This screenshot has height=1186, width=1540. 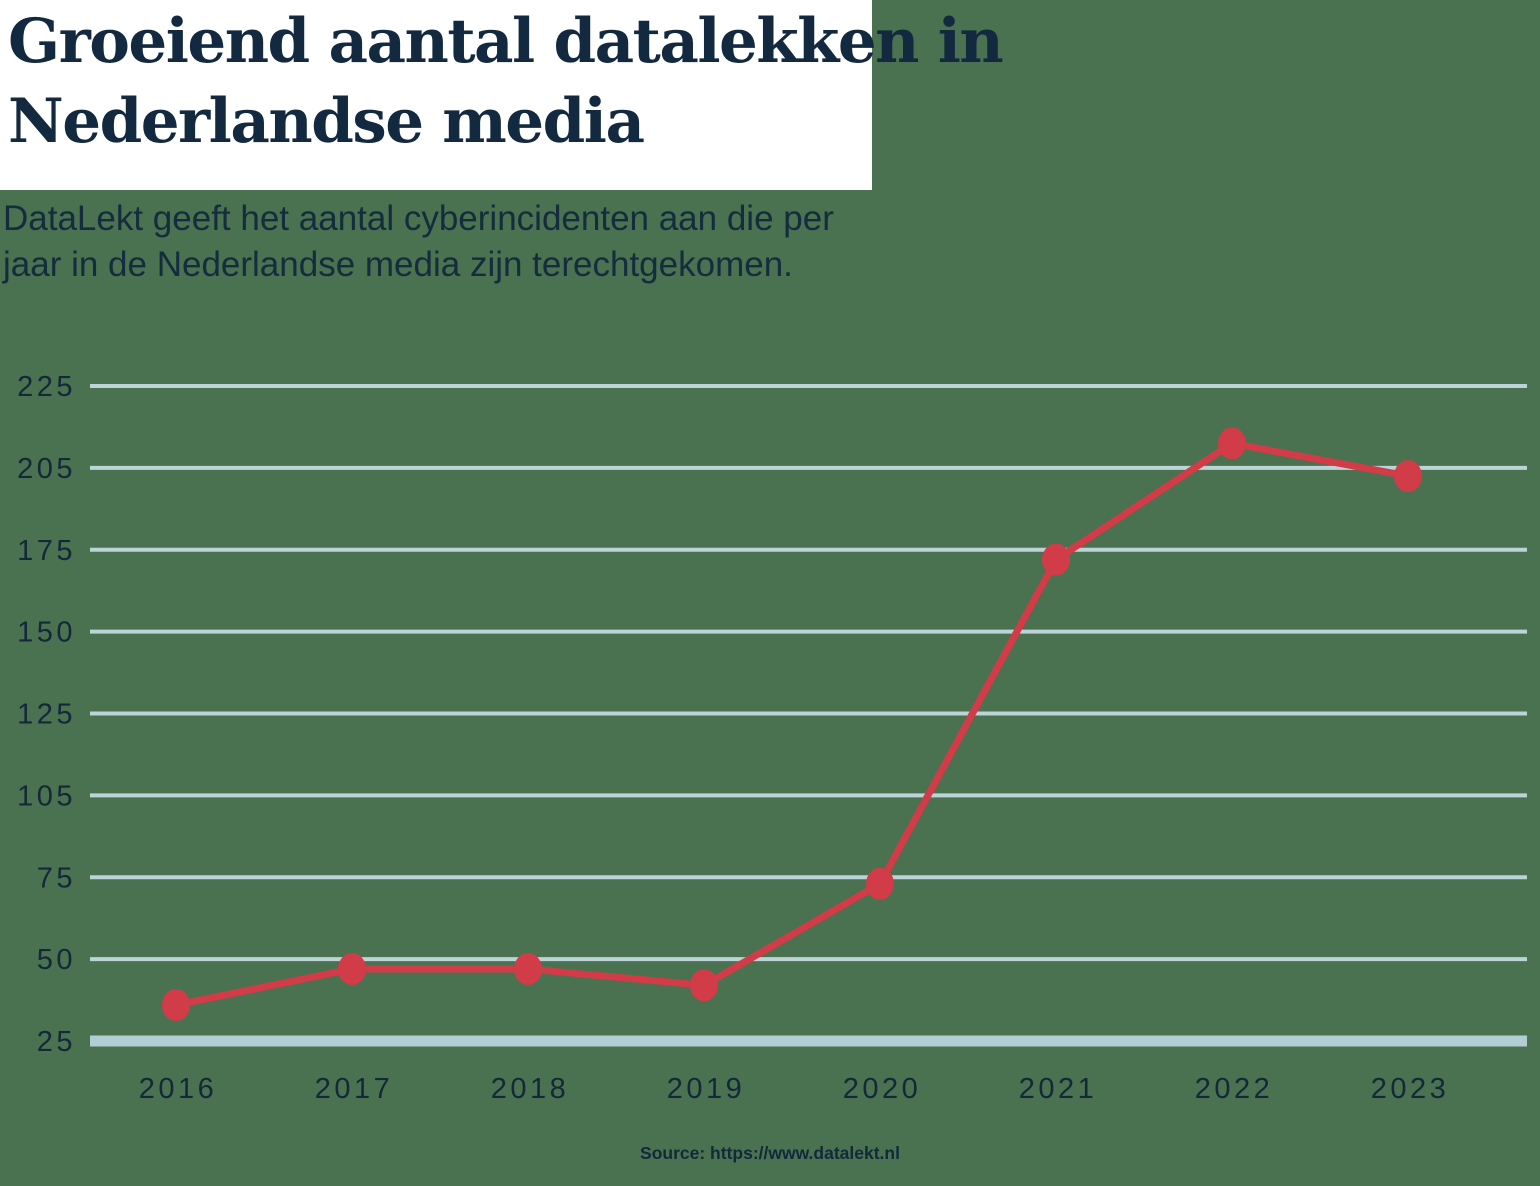 I want to click on data-point-2021, so click(x=1056, y=559).